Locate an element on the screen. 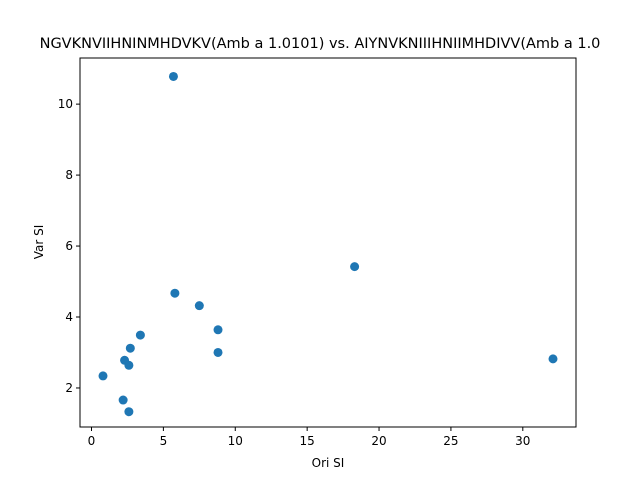 The image size is (640, 480). y-axis-label: Var SI is located at coordinates (39, 242).